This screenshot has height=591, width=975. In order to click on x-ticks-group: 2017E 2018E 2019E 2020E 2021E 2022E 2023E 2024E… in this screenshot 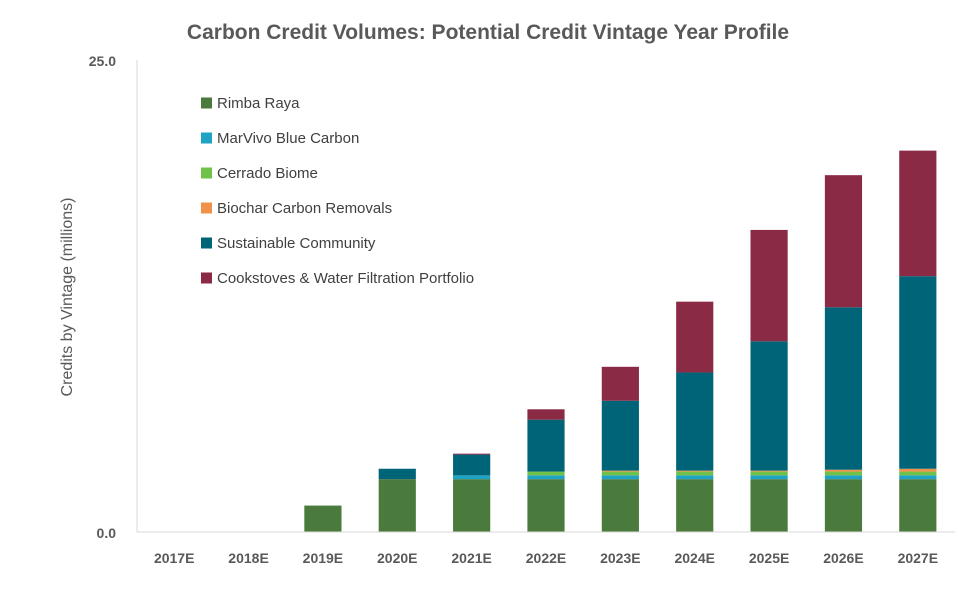, I will do `click(546, 558)`.